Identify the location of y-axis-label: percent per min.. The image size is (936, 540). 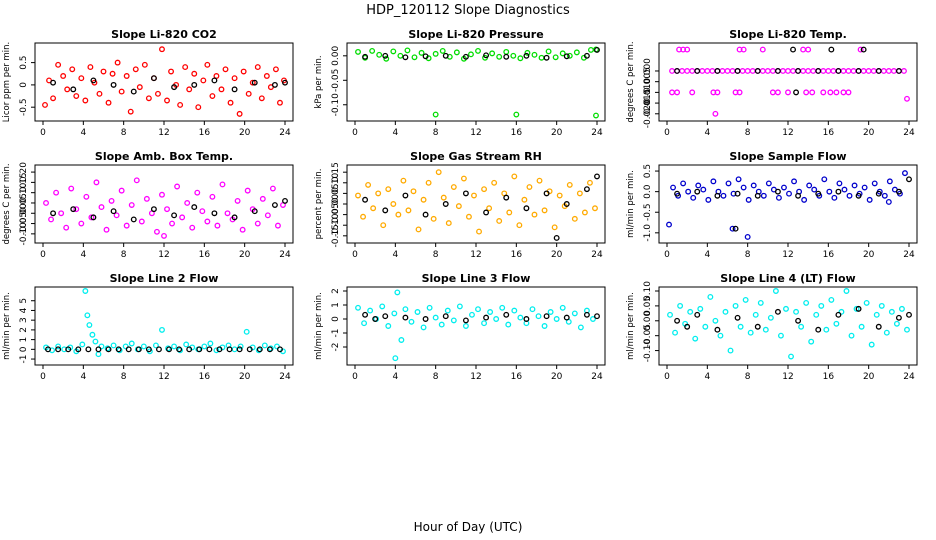
(319, 204).